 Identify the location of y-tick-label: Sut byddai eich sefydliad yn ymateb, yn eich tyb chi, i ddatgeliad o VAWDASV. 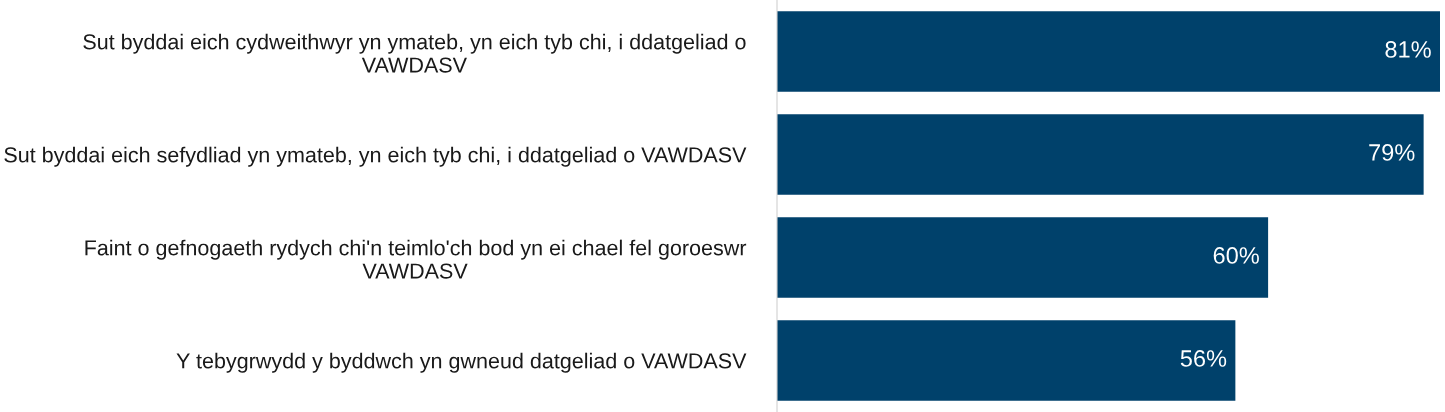
(375, 156).